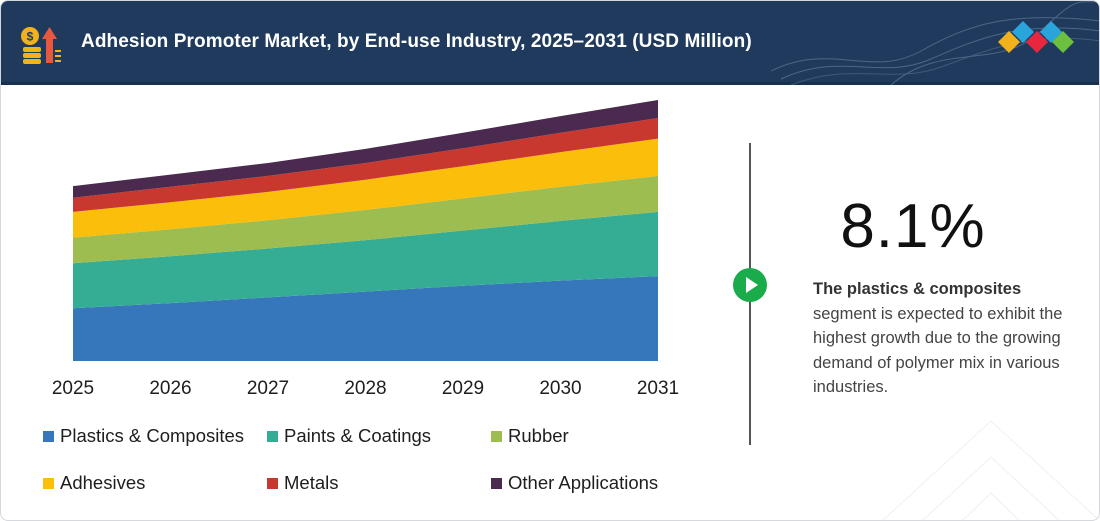 The image size is (1100, 521). Describe the element at coordinates (917, 289) in the screenshot. I see `insight-highlight: The plastics & composites` at that location.